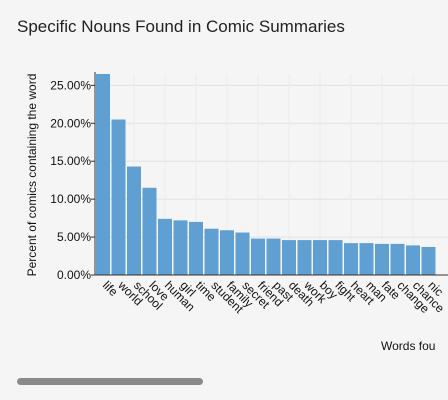 The height and width of the screenshot is (400, 448). Describe the element at coordinates (366, 259) in the screenshot. I see `bar-man` at that location.